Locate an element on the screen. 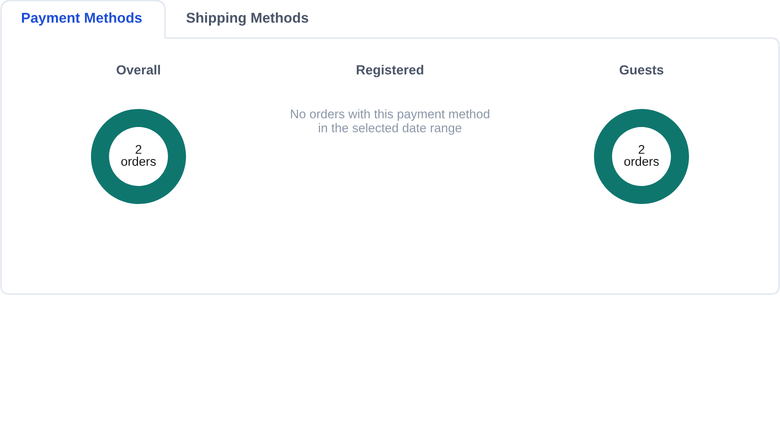 The height and width of the screenshot is (427, 780). chart-title: Guests is located at coordinates (642, 70).